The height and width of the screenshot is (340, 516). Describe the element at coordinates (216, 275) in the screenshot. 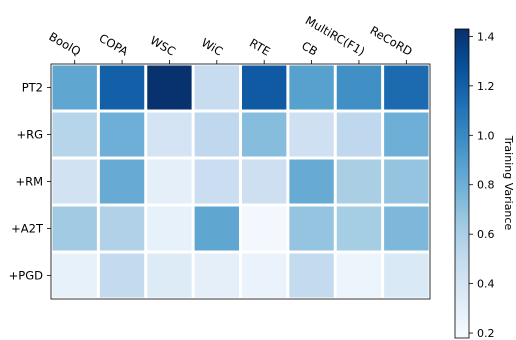

I see `heatmap-cell-+PGD-WiC` at that location.